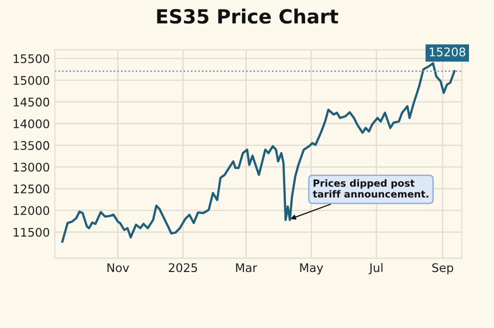 Image resolution: width=494 pixels, height=328 pixels. Describe the element at coordinates (448, 51) in the screenshot. I see `ref-line-label: 15208` at that location.